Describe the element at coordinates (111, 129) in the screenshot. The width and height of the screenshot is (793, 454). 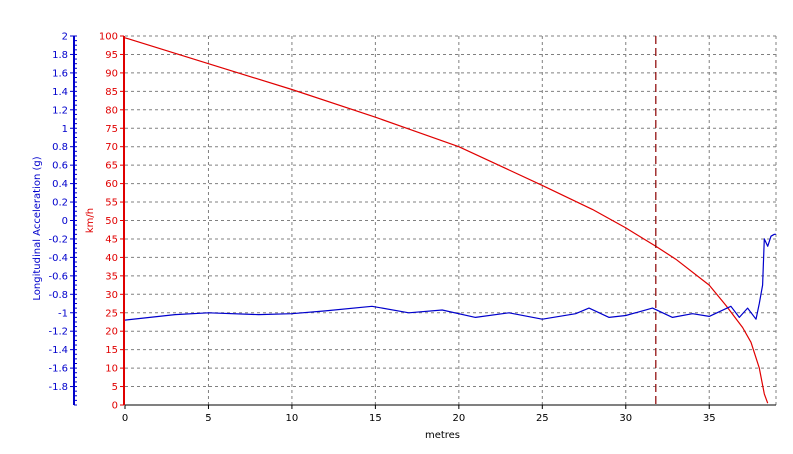
I see `speed-tick-label: 75` at that location.